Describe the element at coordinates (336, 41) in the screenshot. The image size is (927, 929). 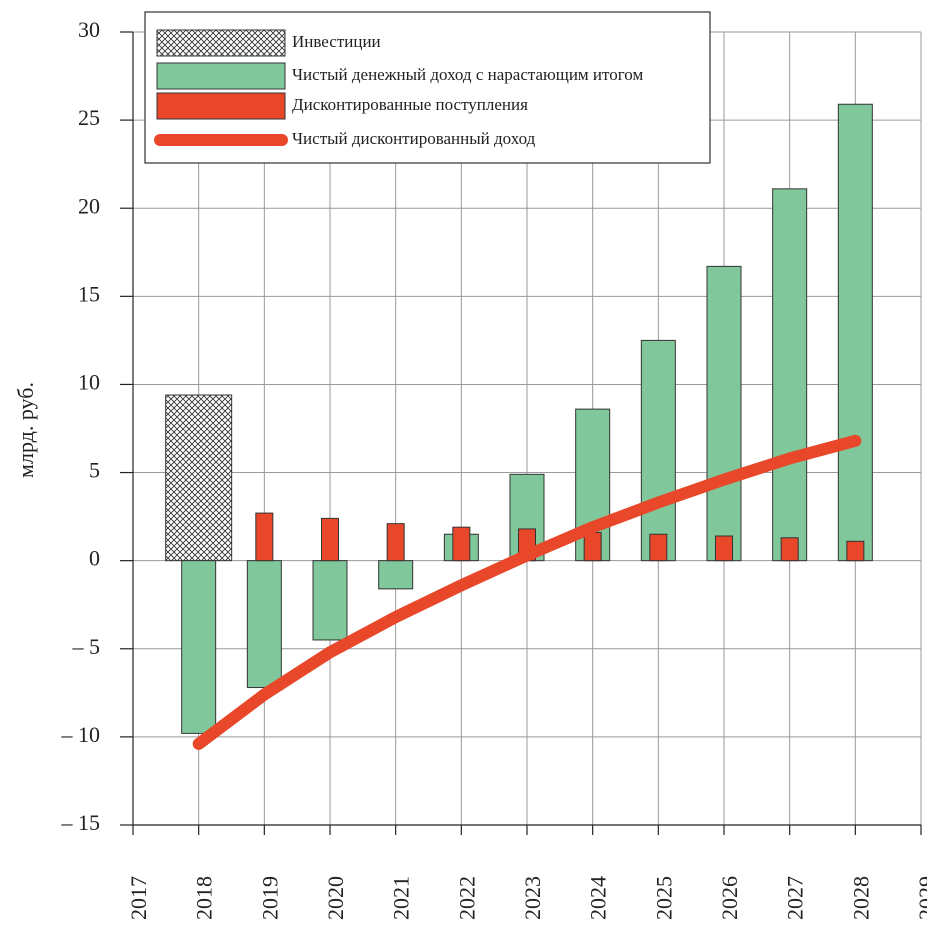
I see `legend-label: Инвестиции` at that location.